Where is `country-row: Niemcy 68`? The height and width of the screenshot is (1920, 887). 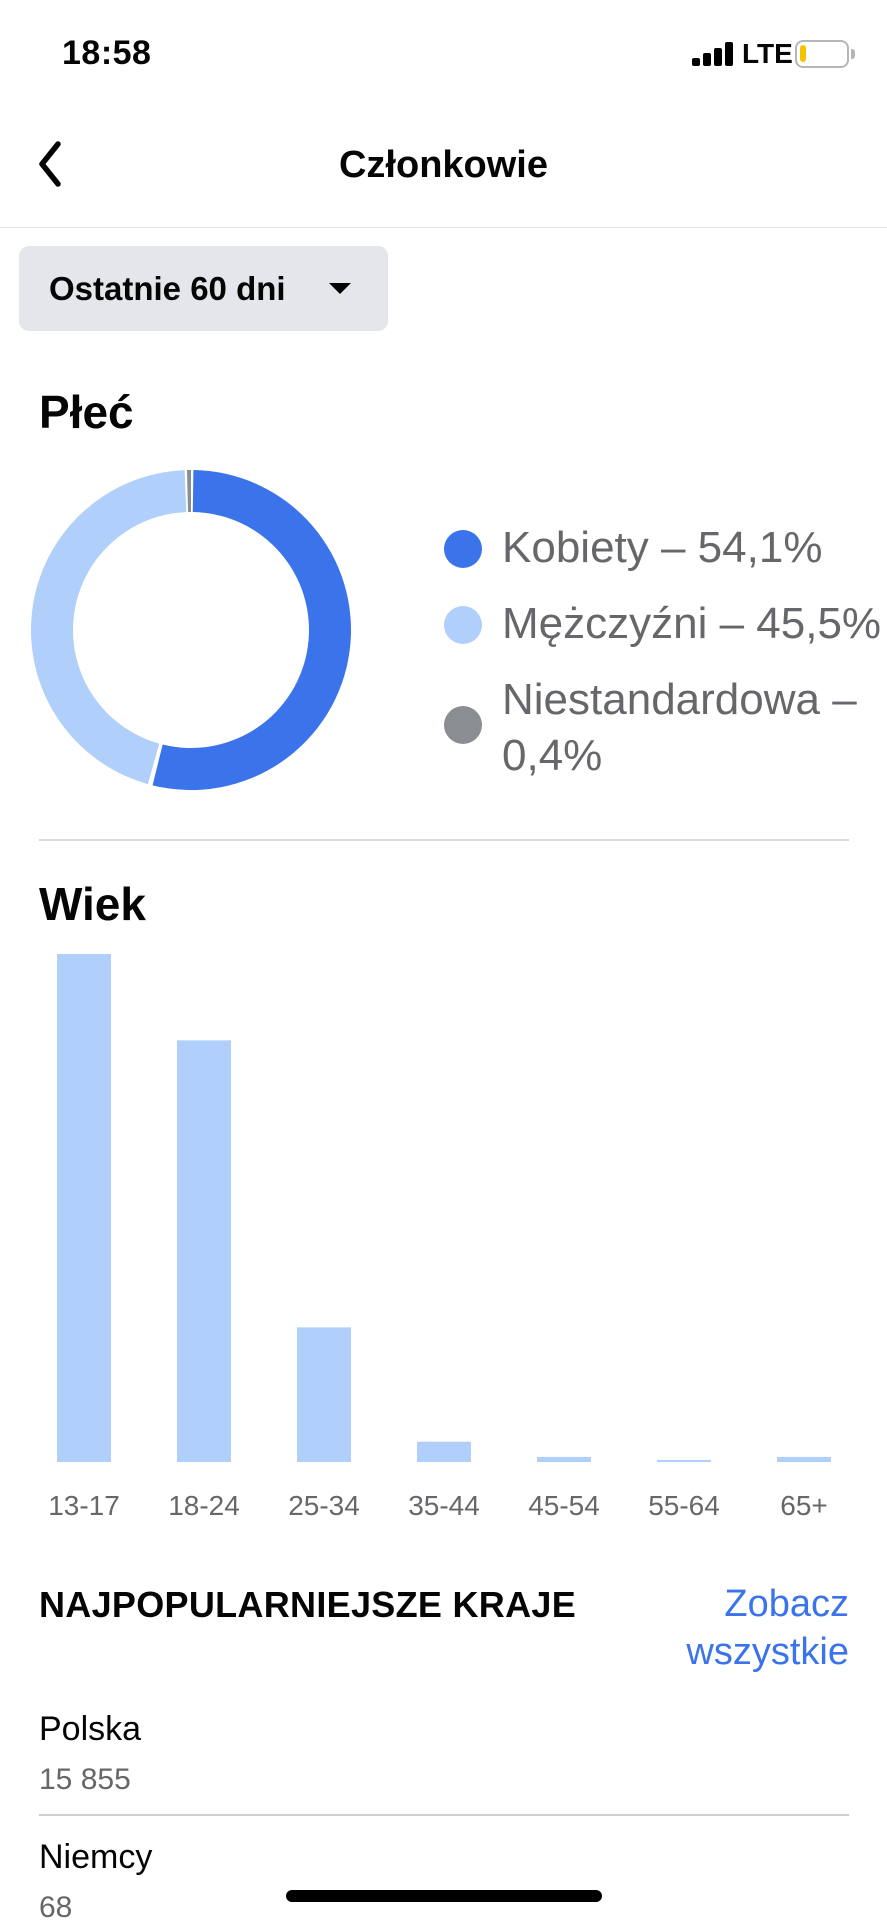
country-row: Niemcy 68 is located at coordinates (444, 1879).